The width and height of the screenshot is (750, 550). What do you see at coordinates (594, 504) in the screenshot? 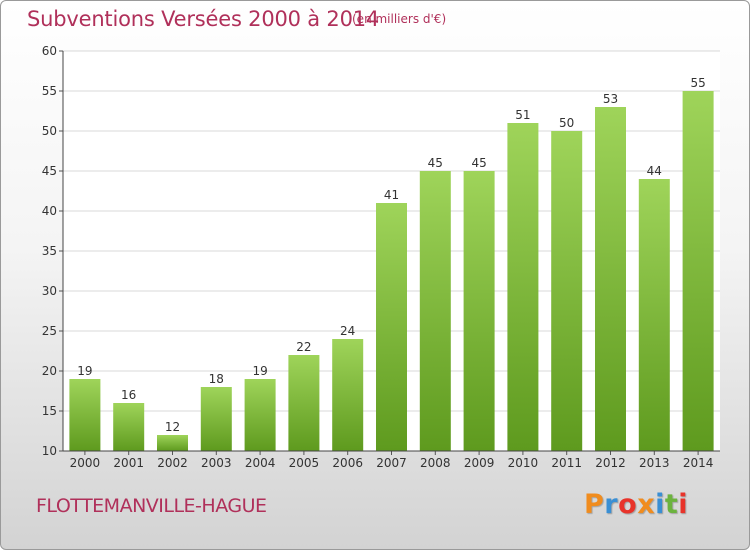
I see `logo-letter: P` at bounding box center [594, 504].